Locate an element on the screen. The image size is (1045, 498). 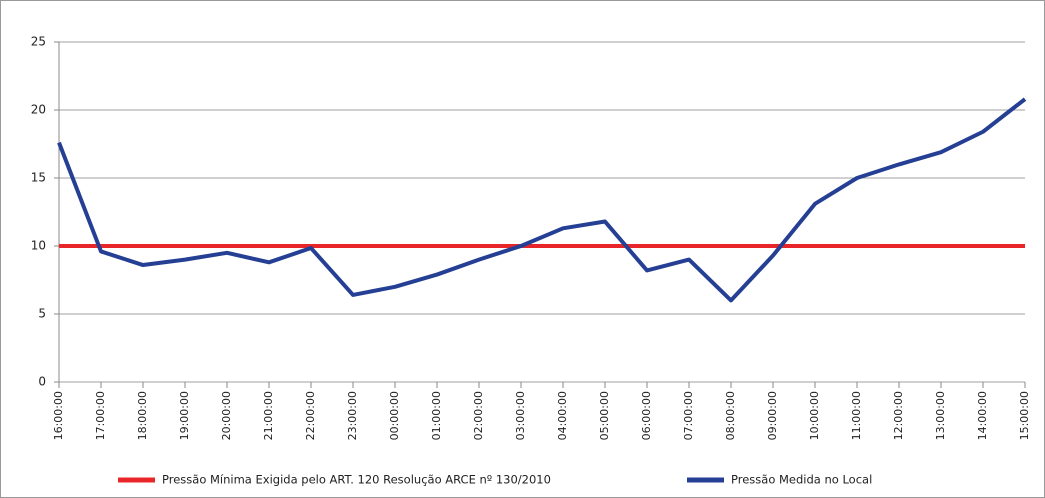
y-tick-label: 20 is located at coordinates (38, 110).